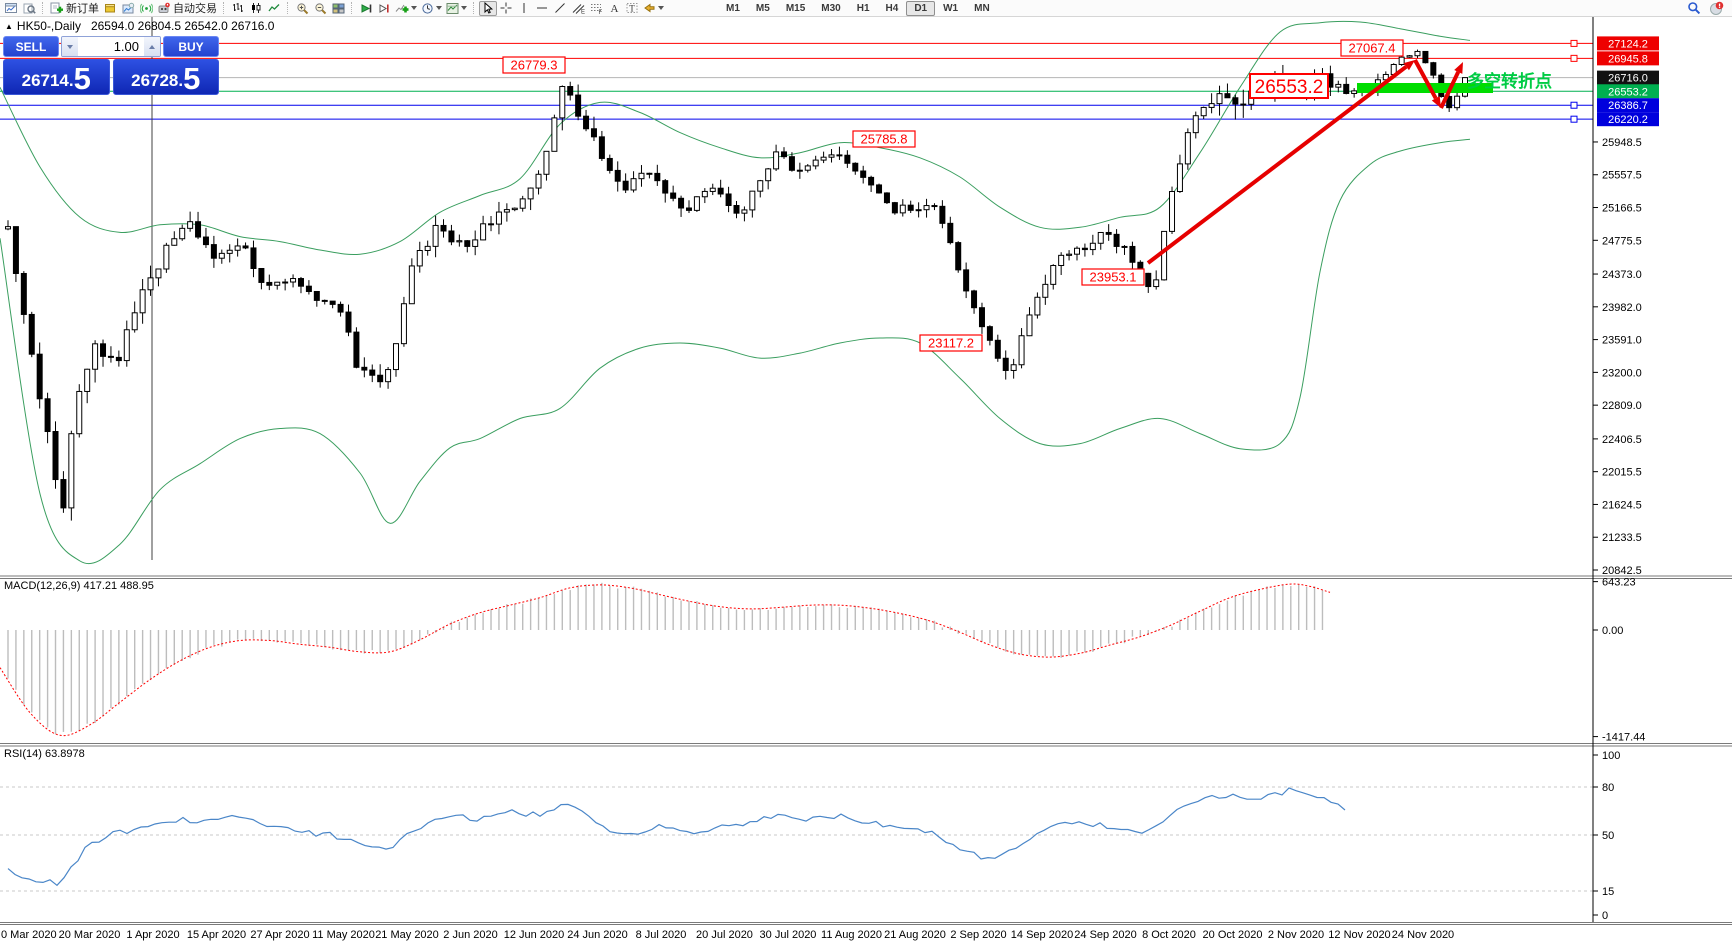 The width and height of the screenshot is (1732, 942). I want to click on arrows-tool-button, so click(653, 8).